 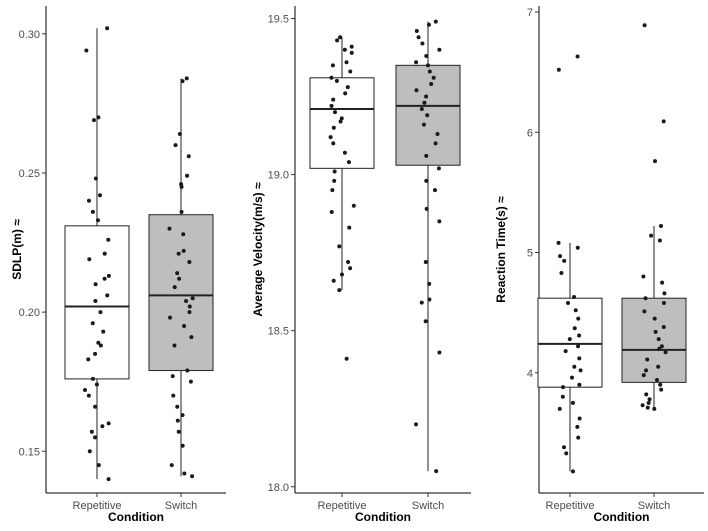 I want to click on y-tick-label: 0.30, so click(x=29, y=35).